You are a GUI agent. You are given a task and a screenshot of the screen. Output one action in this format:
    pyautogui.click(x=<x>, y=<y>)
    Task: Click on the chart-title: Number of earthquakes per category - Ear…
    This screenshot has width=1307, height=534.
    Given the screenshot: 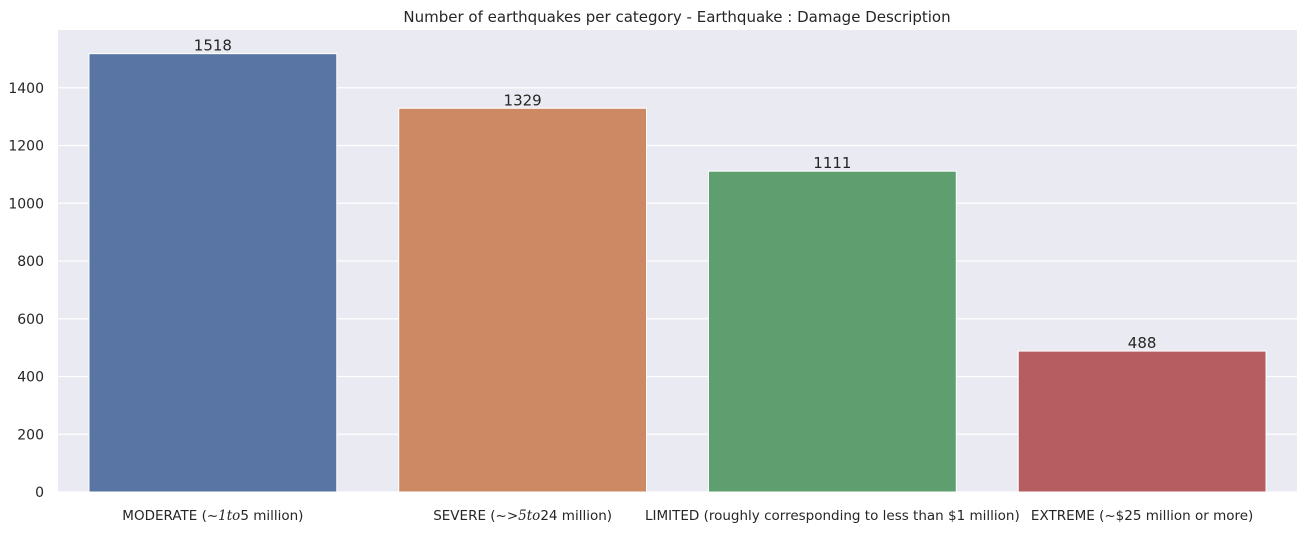 What is the action you would take?
    pyautogui.click(x=676, y=17)
    